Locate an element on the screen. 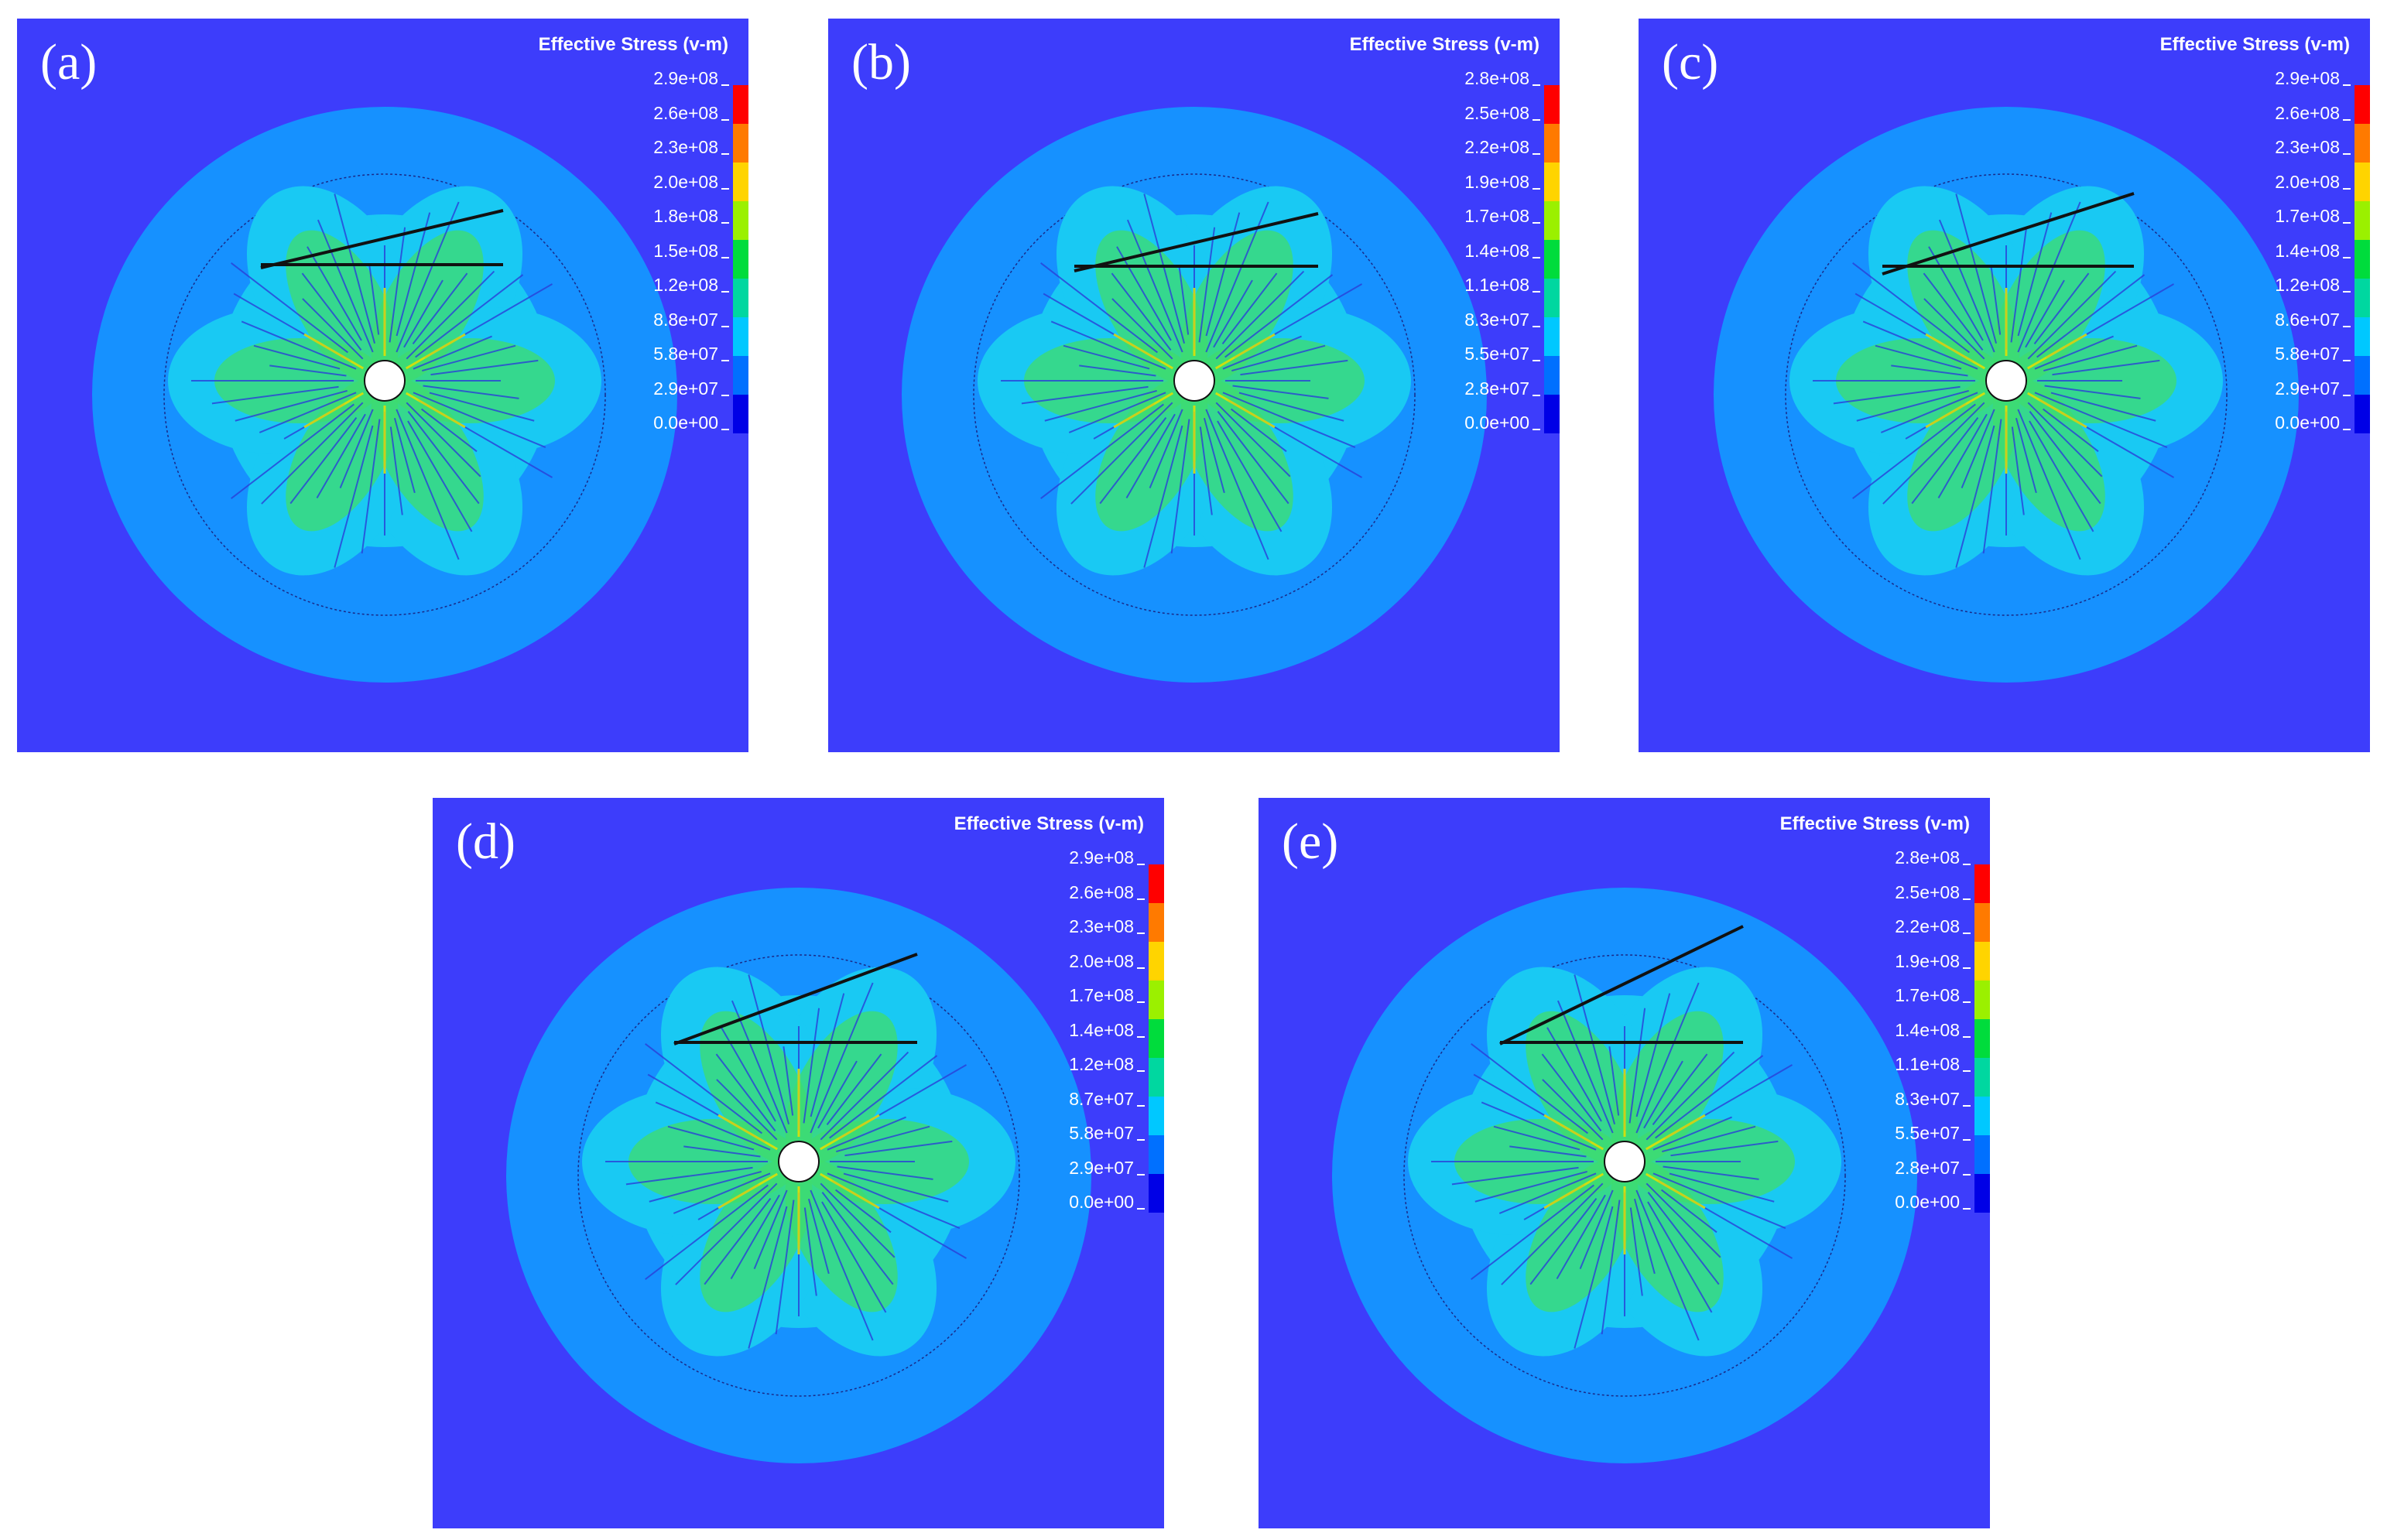 This screenshot has height=1540, width=2387. colorbar-tick: 5.8e+07 is located at coordinates (1079, 1133).